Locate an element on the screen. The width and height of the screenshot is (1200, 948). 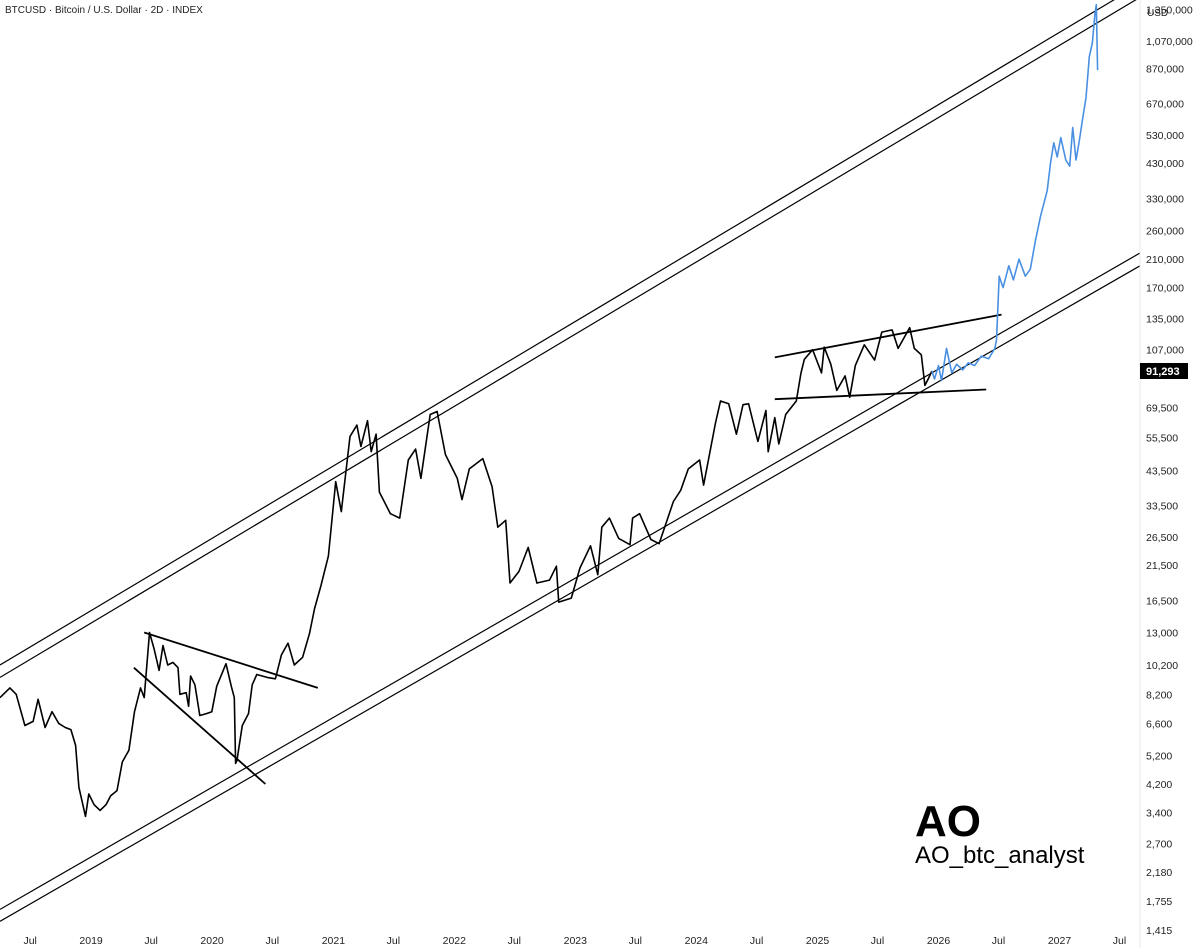
axis-unit-label: USD is located at coordinates (1157, 13).